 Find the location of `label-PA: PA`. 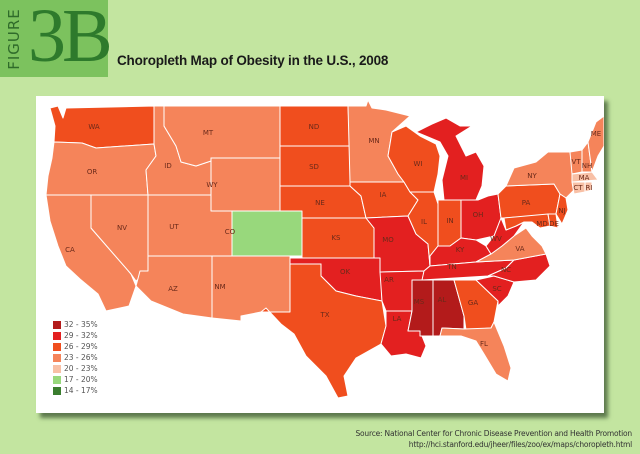

label-PA: PA is located at coordinates (526, 203).